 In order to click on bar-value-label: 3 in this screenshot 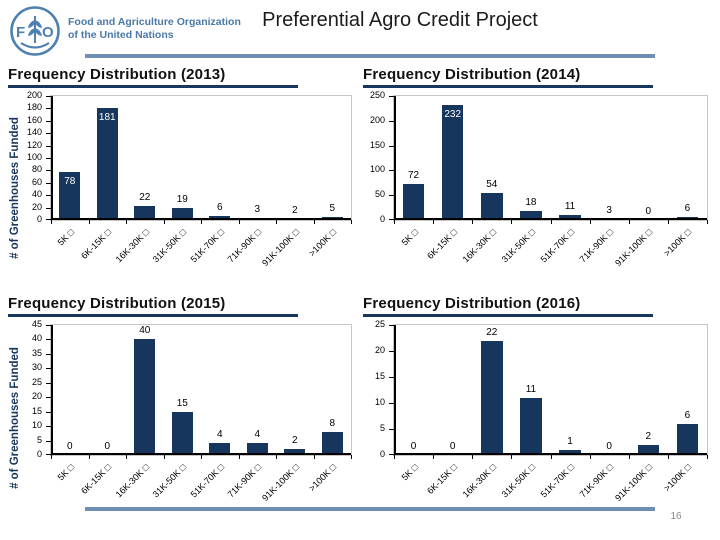, I will do `click(609, 210)`.